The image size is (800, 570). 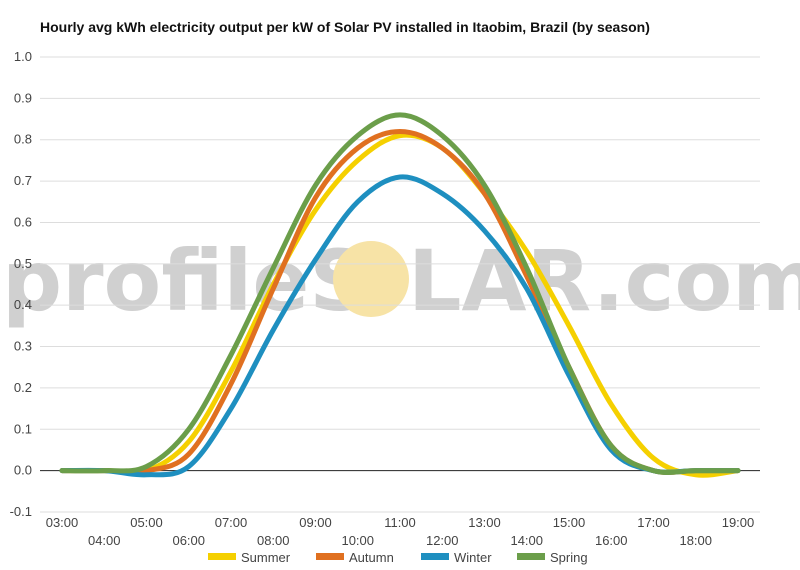 What do you see at coordinates (104, 540) in the screenshot?
I see `x-tick-label: 04:00` at bounding box center [104, 540].